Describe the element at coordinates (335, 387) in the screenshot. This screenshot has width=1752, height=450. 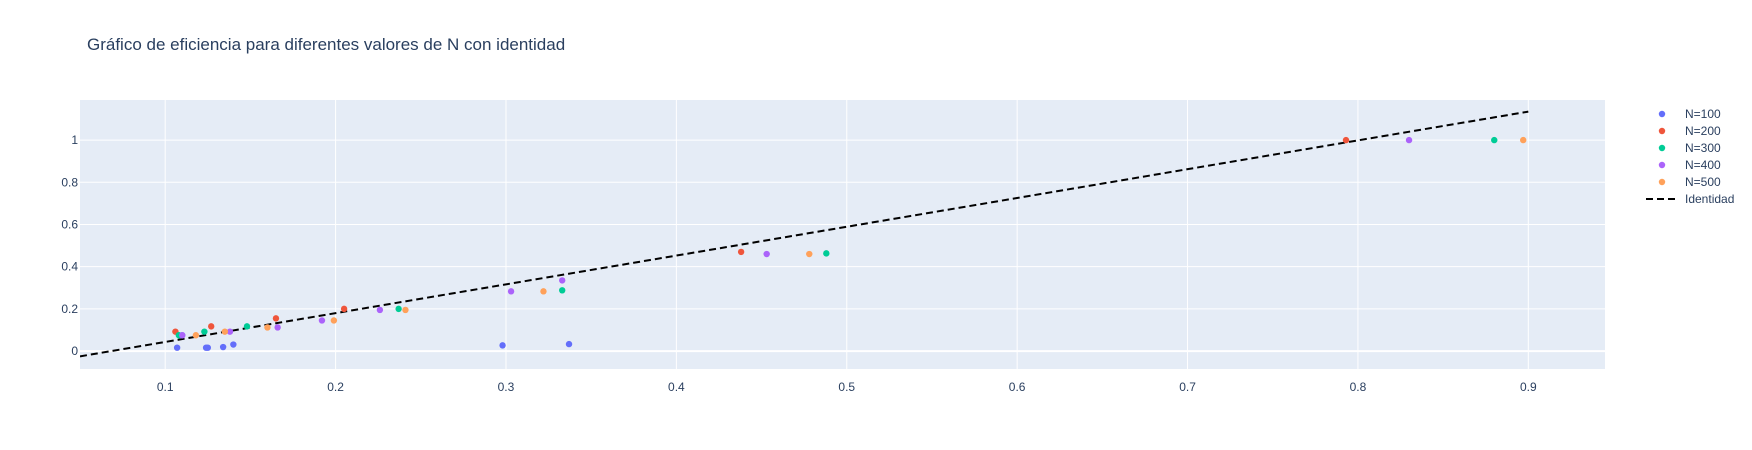
I see `x-tick-label: 0.2` at that location.